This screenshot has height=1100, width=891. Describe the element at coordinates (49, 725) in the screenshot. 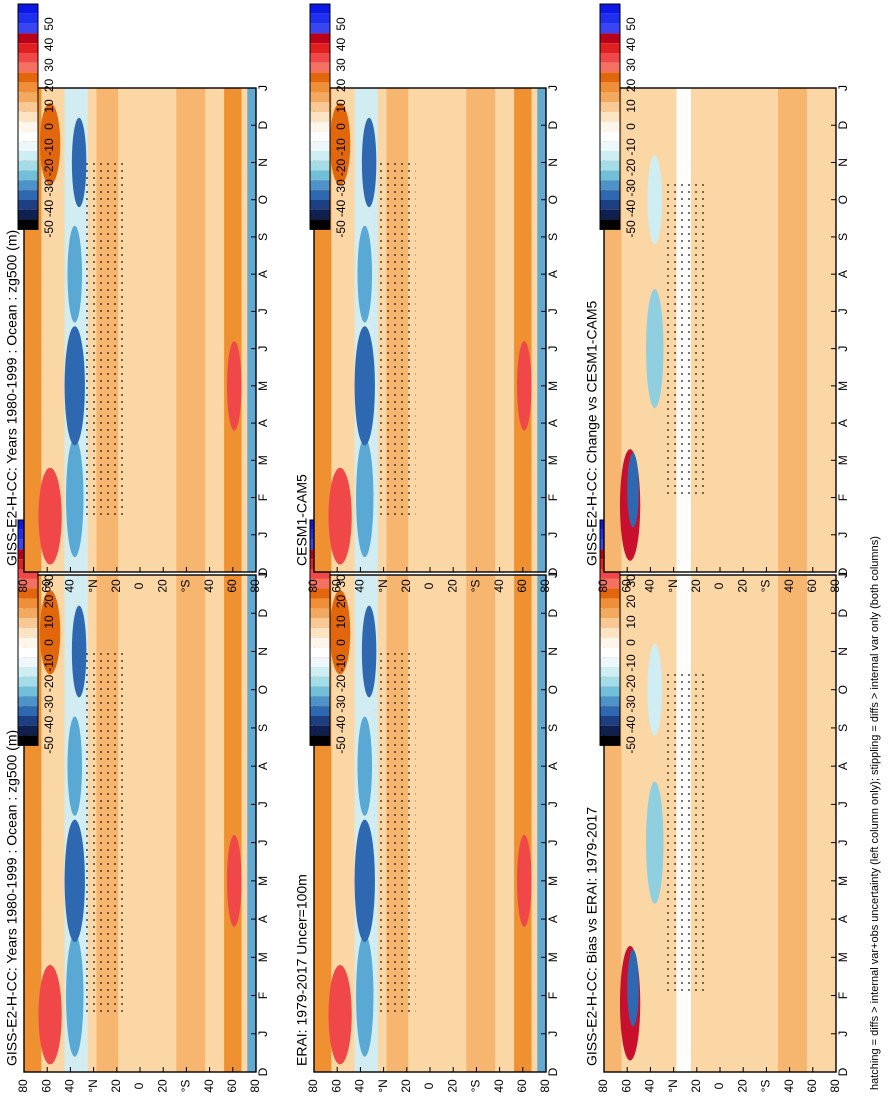

I see `colorbar-label: -40` at that location.